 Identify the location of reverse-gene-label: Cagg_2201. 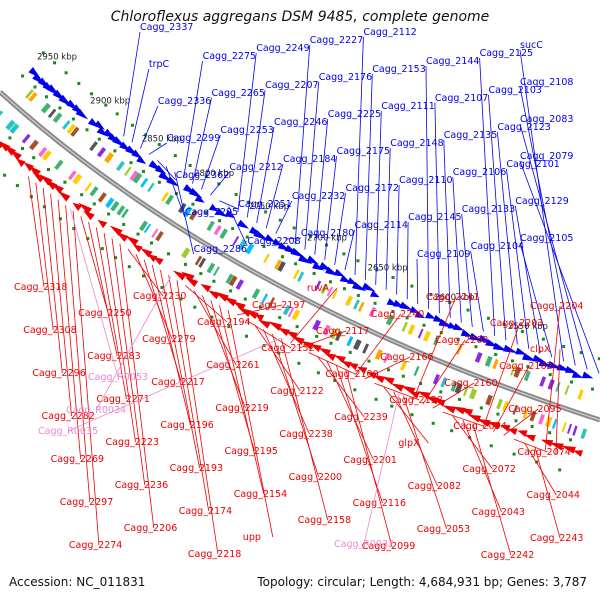
(370, 460).